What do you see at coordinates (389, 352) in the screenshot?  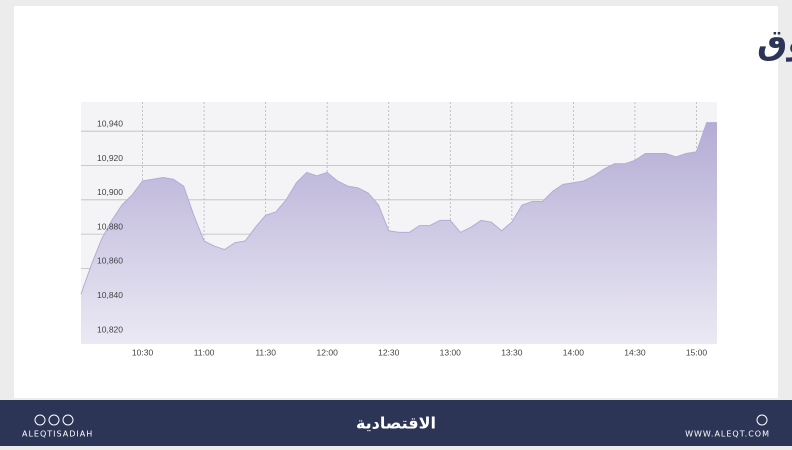 I see `x-tick-label: 12:30` at bounding box center [389, 352].